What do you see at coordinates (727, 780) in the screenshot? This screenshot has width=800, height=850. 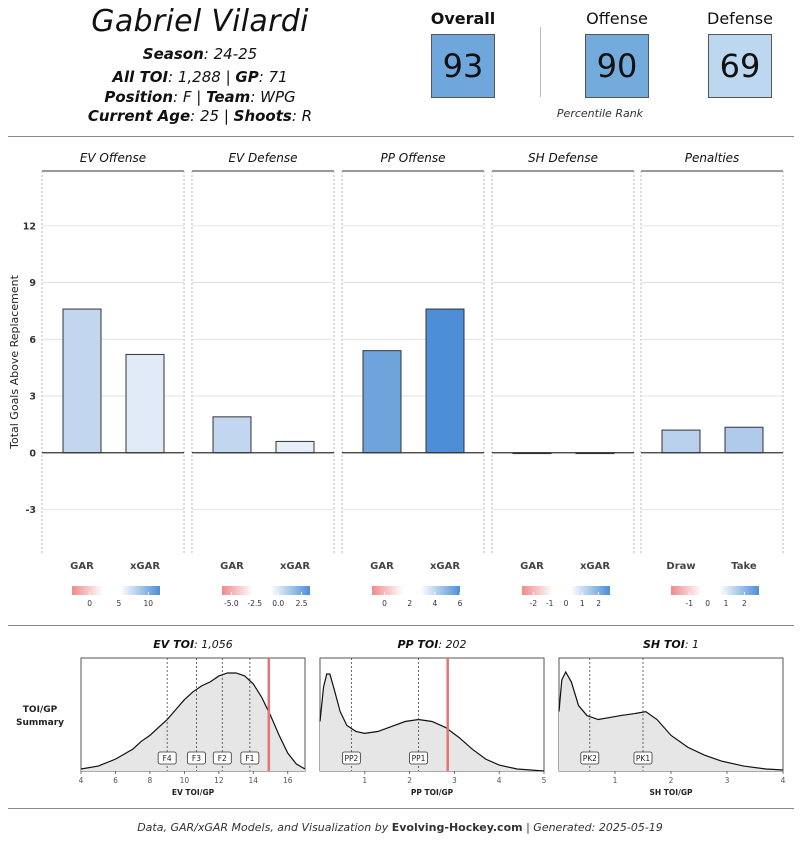 I see `x-tick-label: 3` at bounding box center [727, 780].